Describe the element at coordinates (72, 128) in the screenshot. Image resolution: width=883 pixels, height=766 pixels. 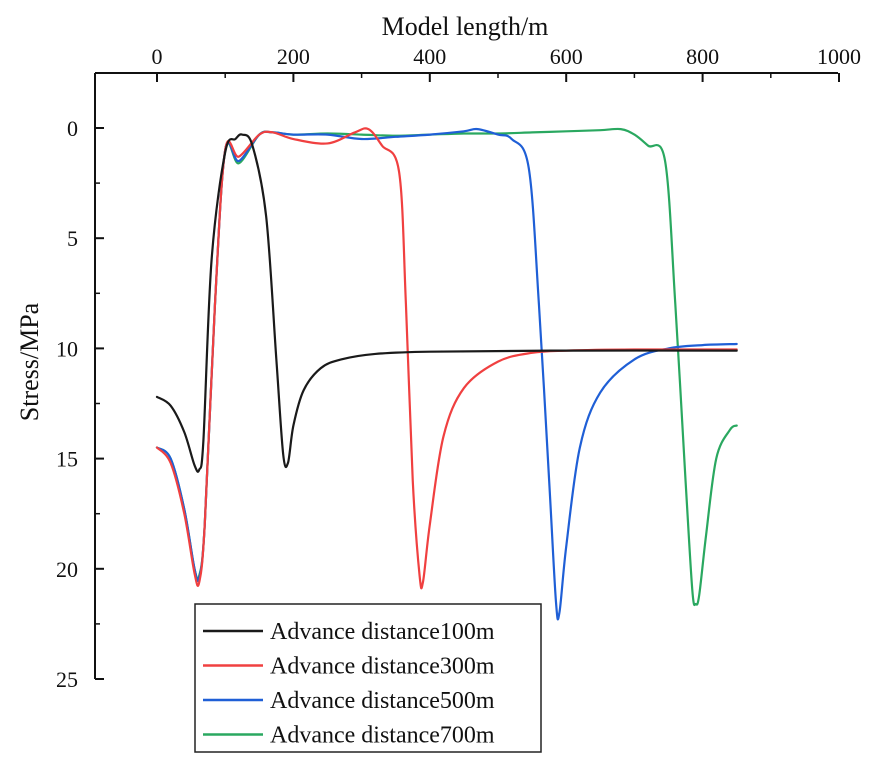
I see `y-tick-label: 0` at that location.